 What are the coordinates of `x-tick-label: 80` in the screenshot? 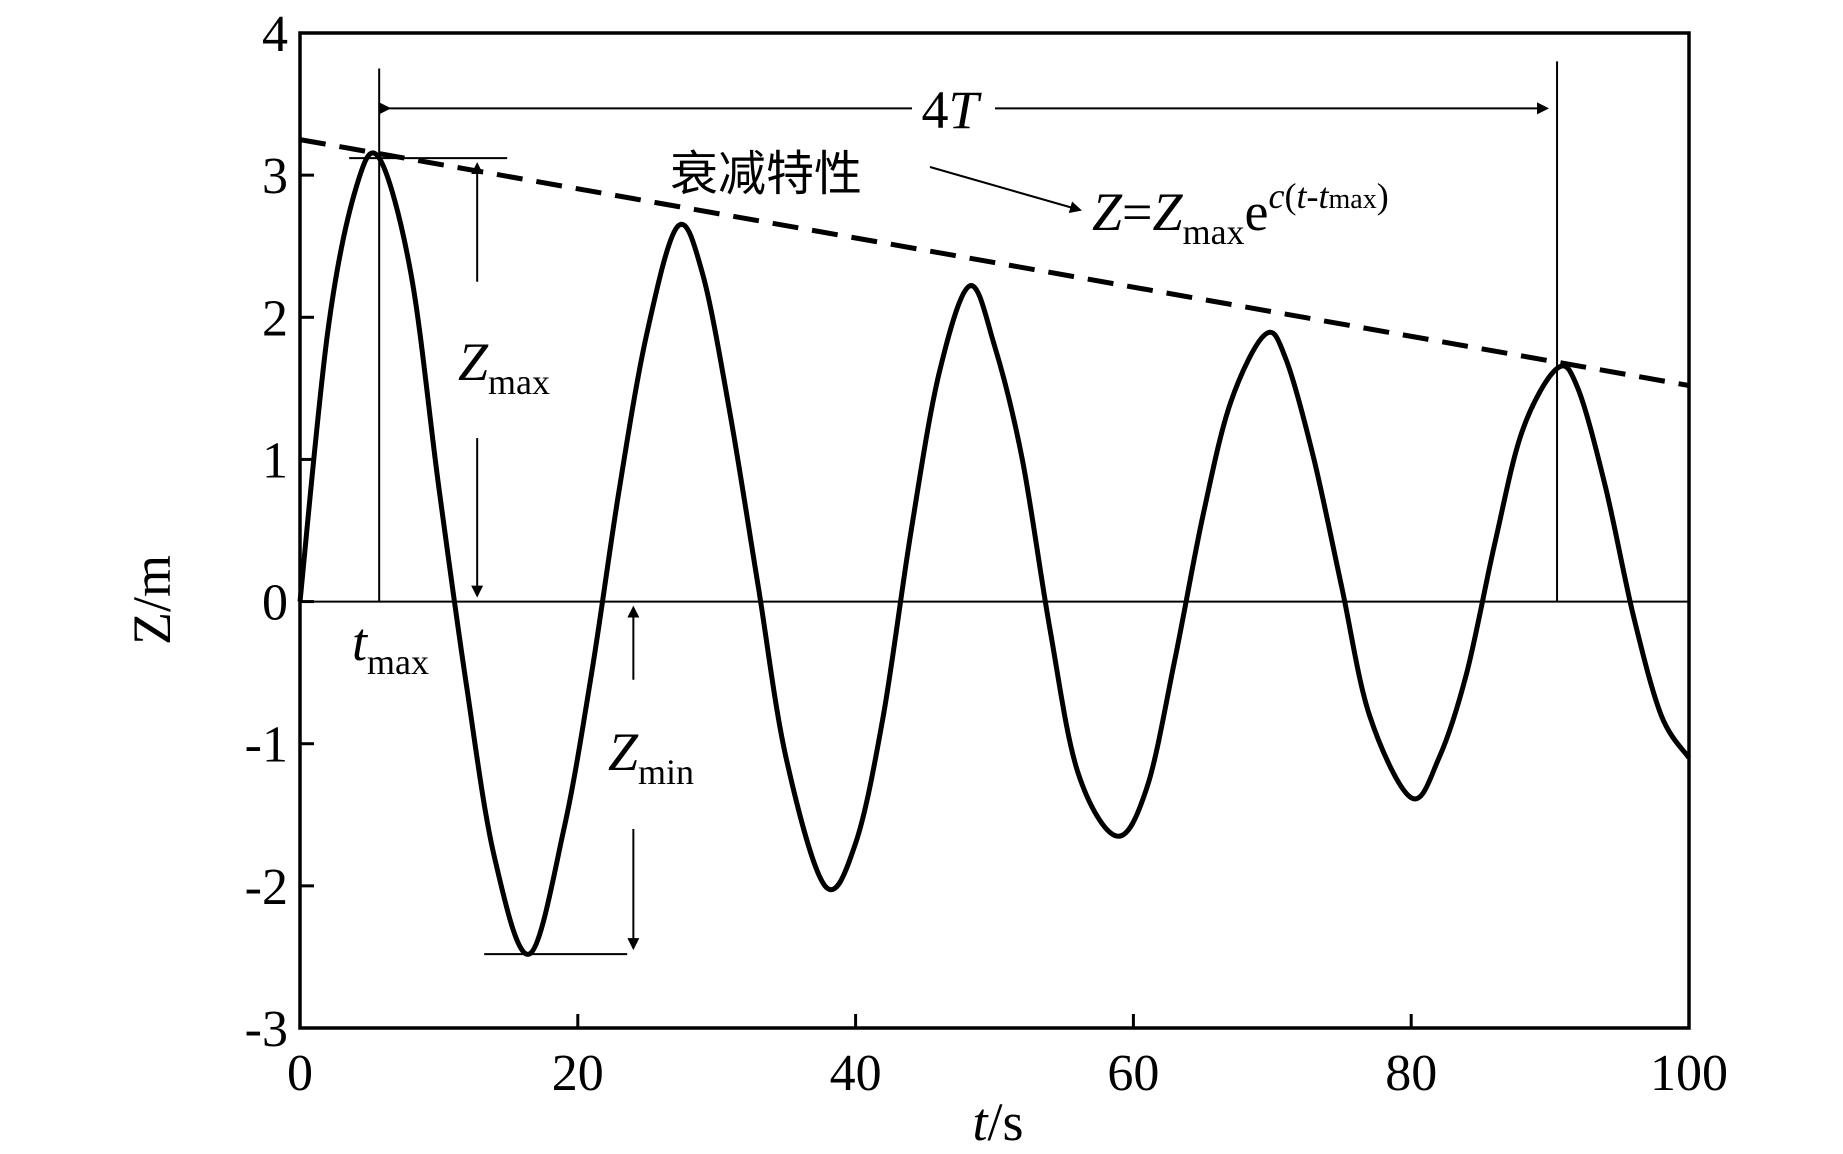 It's located at (1411, 1073).